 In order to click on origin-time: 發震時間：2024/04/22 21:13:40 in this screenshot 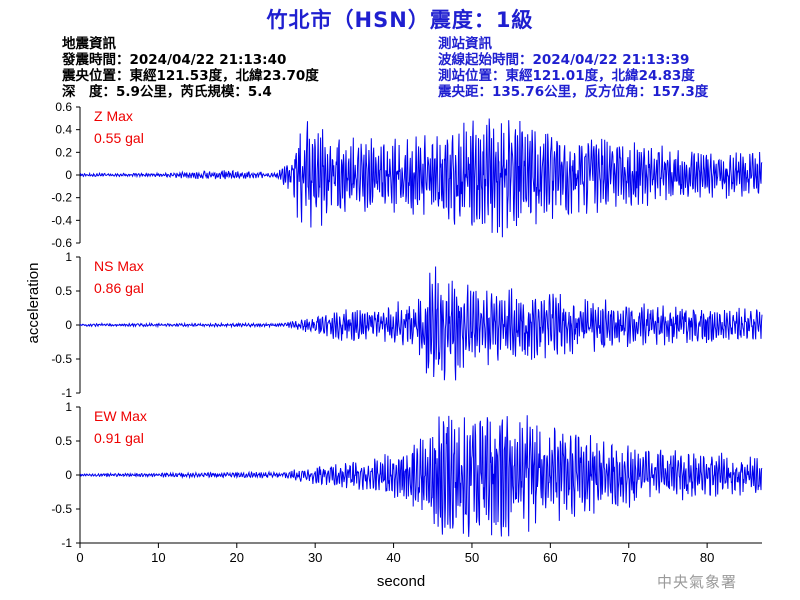, I will do `click(174, 60)`.